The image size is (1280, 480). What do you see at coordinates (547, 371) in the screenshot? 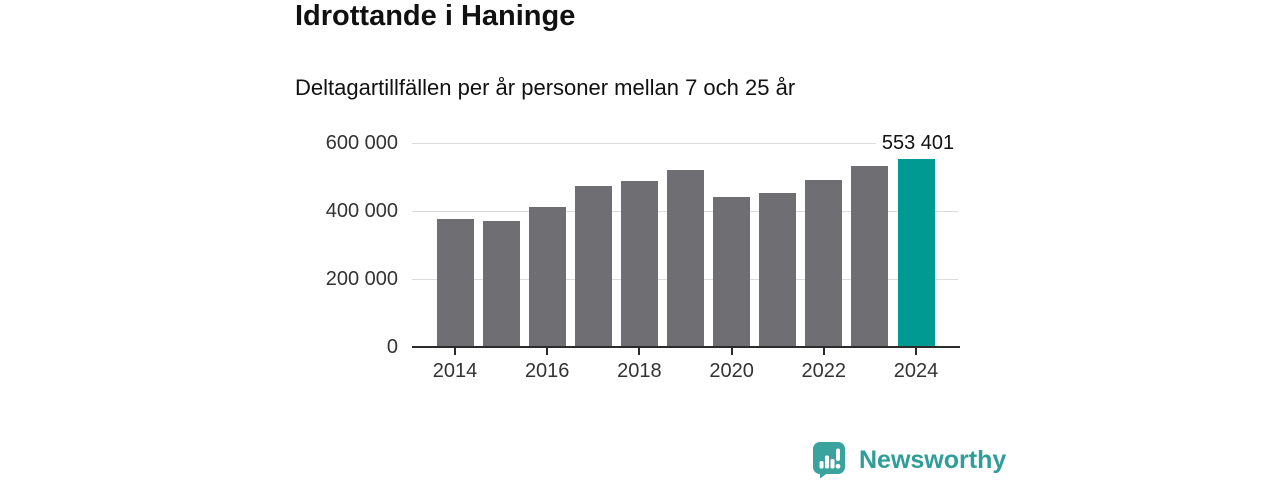
I see `x-axis-label: 2016` at bounding box center [547, 371].